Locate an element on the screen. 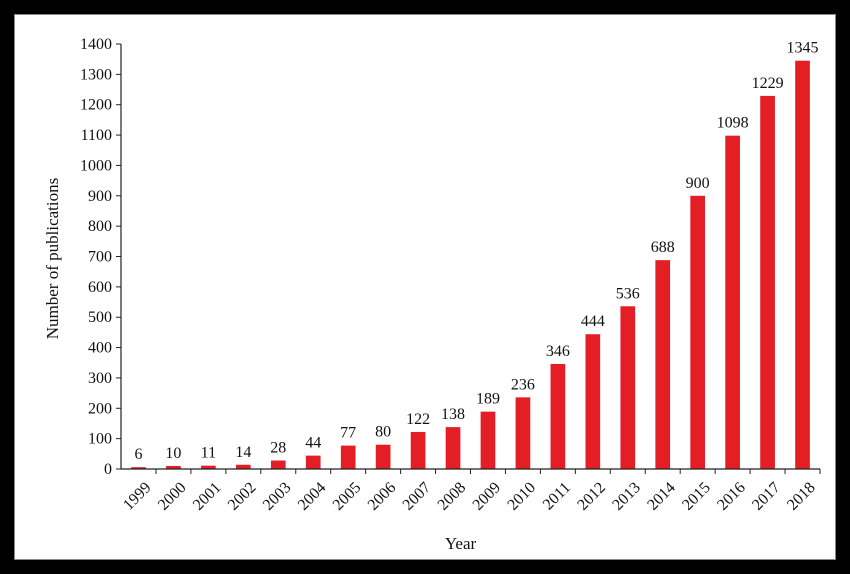 The width and height of the screenshot is (850, 574). x-tick-label: 2016 is located at coordinates (731, 496).